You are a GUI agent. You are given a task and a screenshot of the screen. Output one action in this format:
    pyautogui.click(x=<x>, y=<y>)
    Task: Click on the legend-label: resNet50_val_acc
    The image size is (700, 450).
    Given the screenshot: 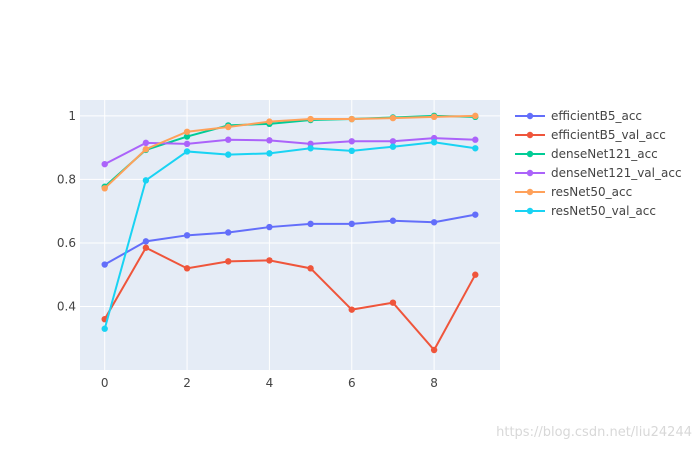 What is the action you would take?
    pyautogui.click(x=603, y=211)
    